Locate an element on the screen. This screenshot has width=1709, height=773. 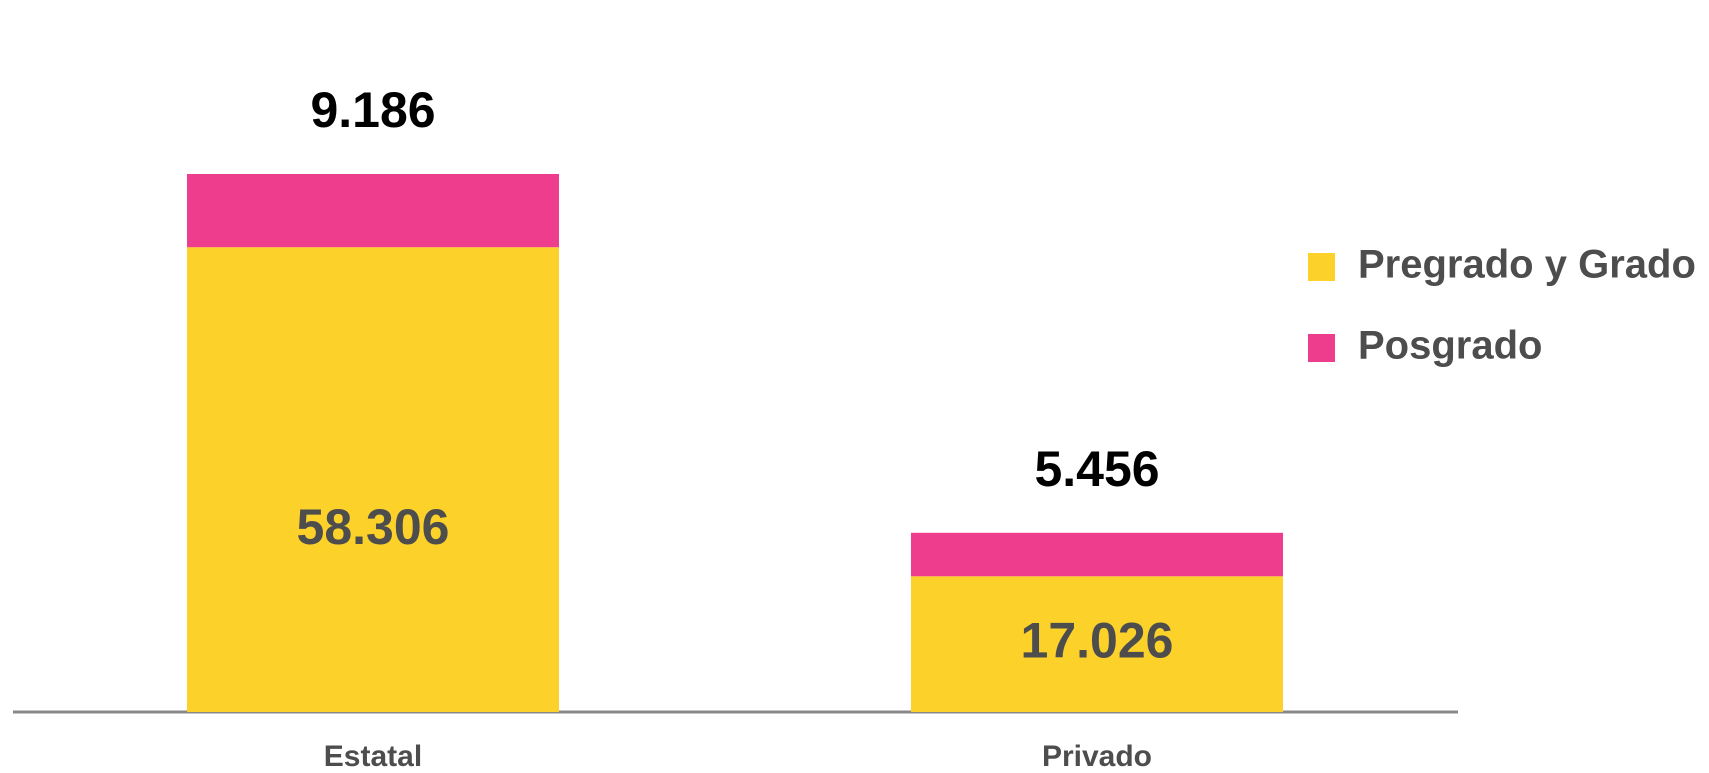
value-label: 58.306 is located at coordinates (373, 527).